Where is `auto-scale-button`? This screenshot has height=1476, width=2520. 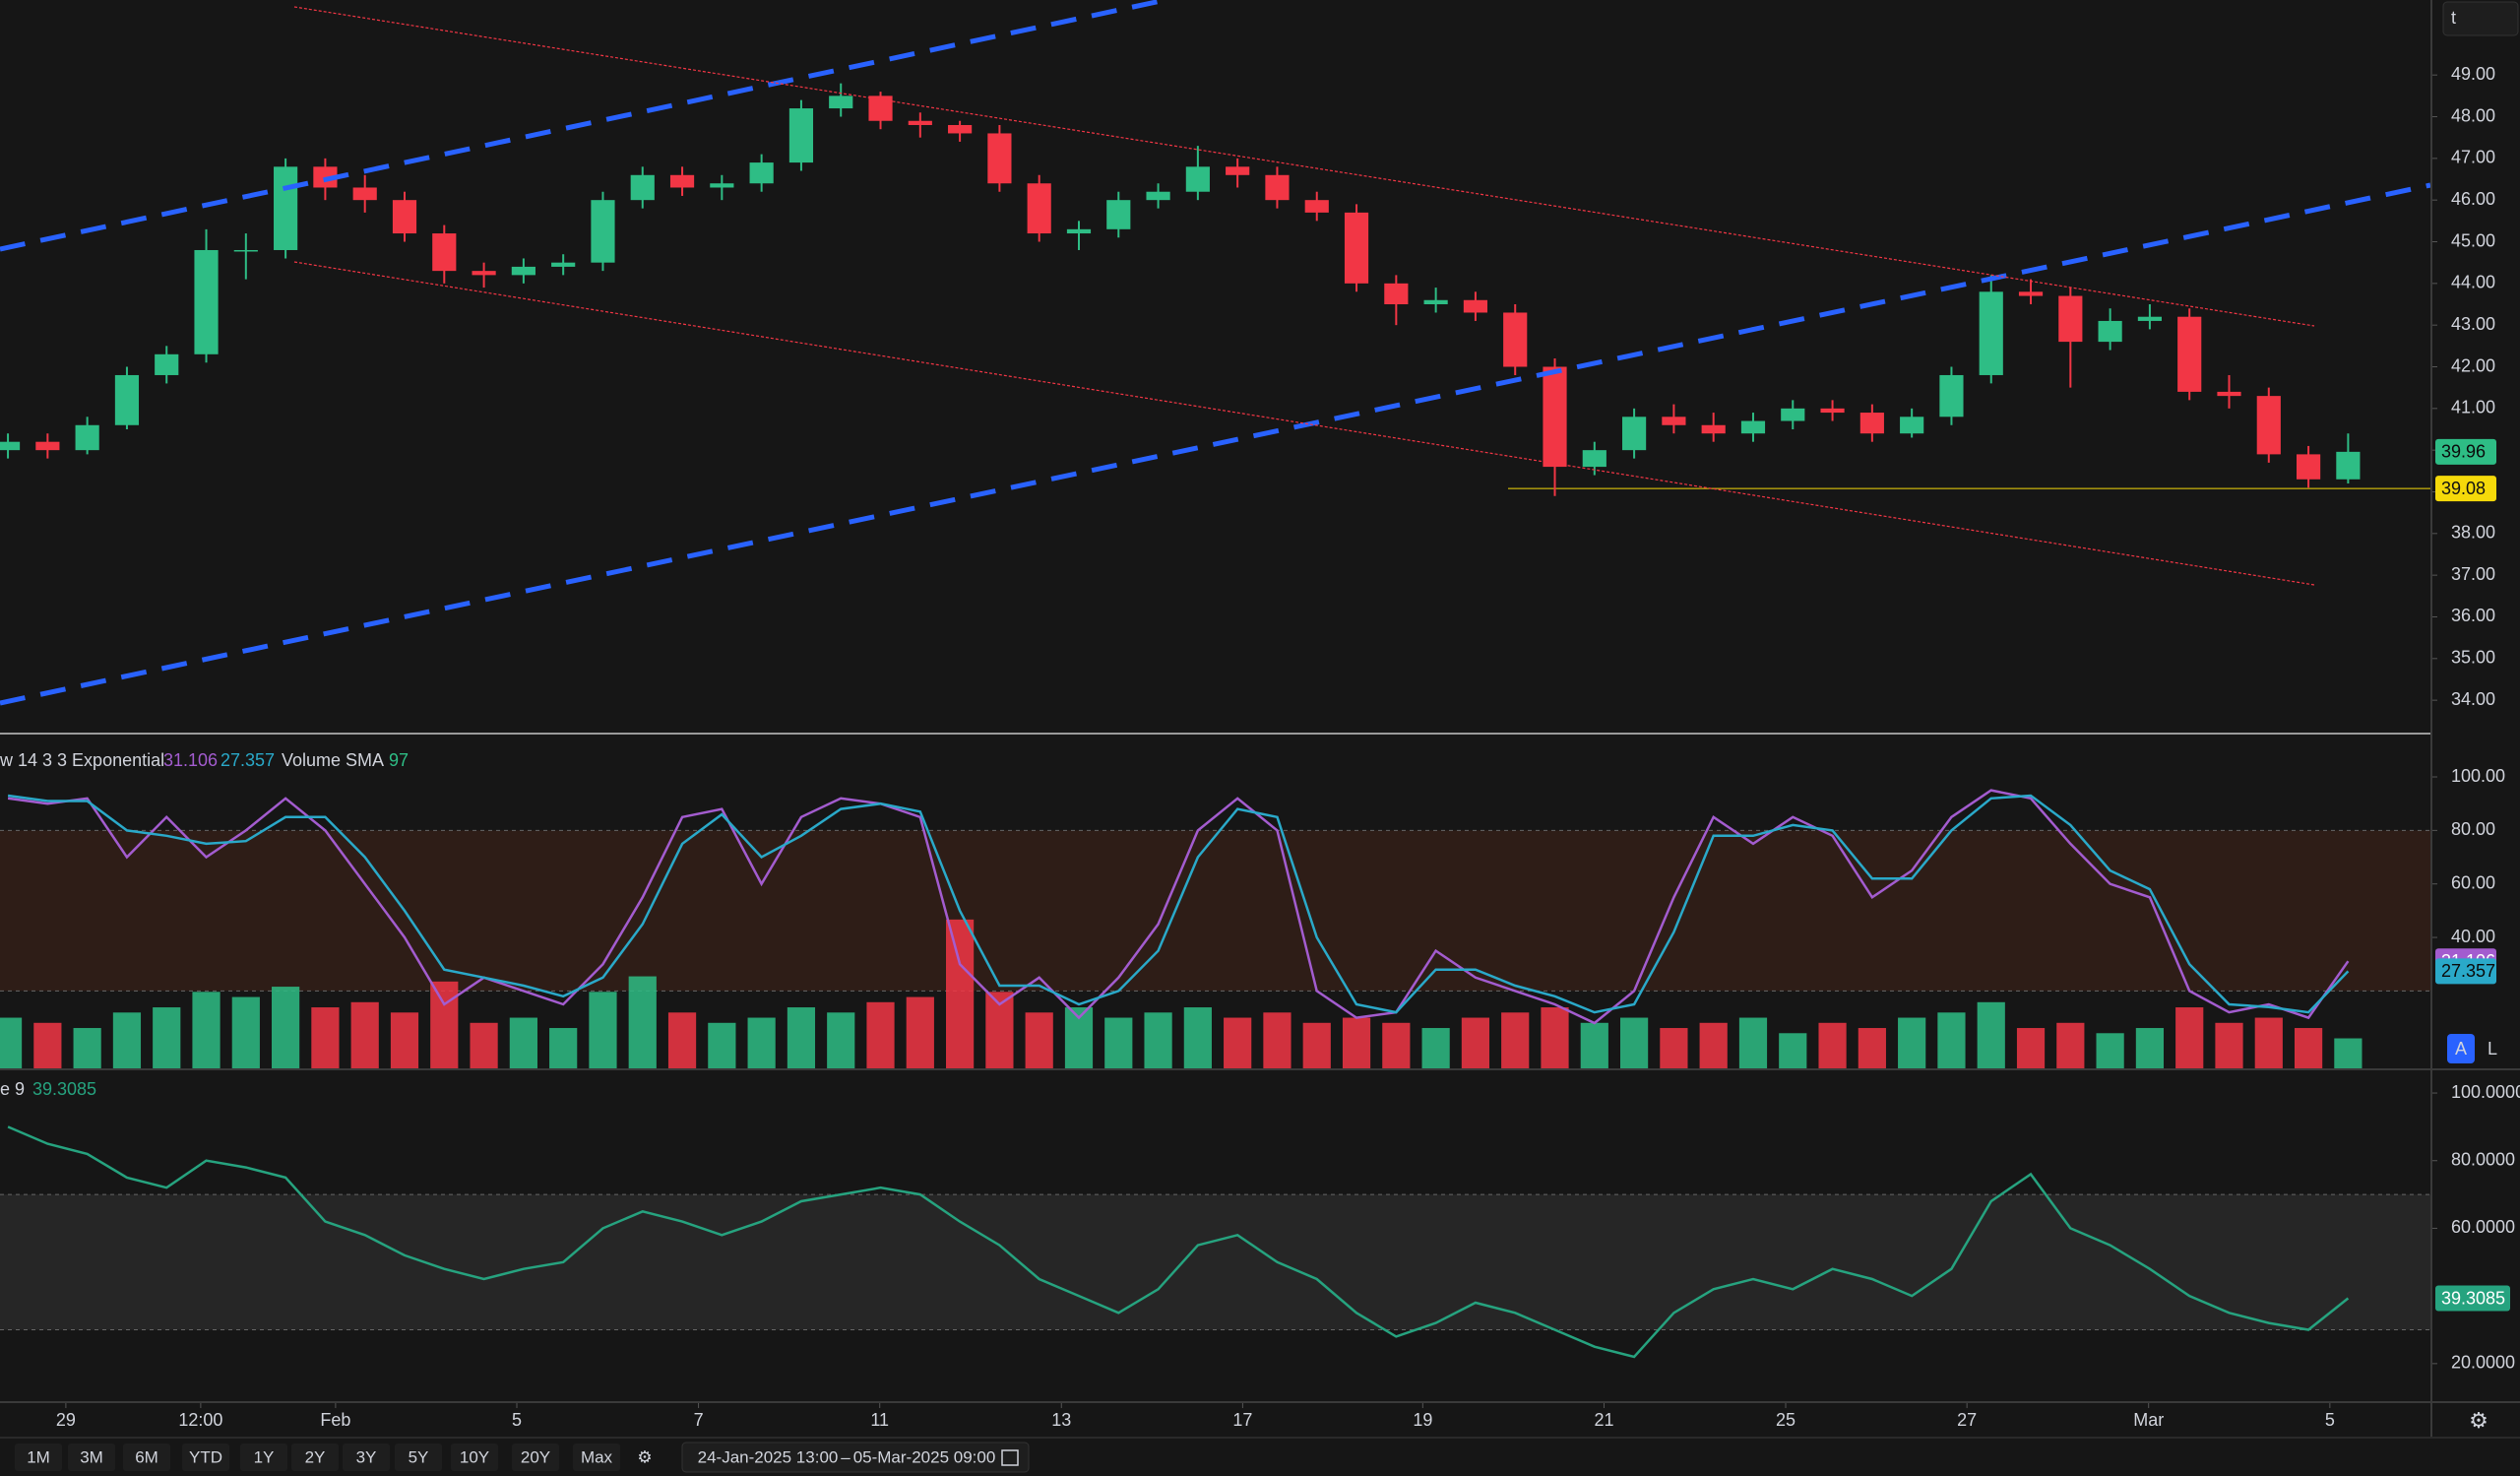
auto-scale-button is located at coordinates (2461, 1048).